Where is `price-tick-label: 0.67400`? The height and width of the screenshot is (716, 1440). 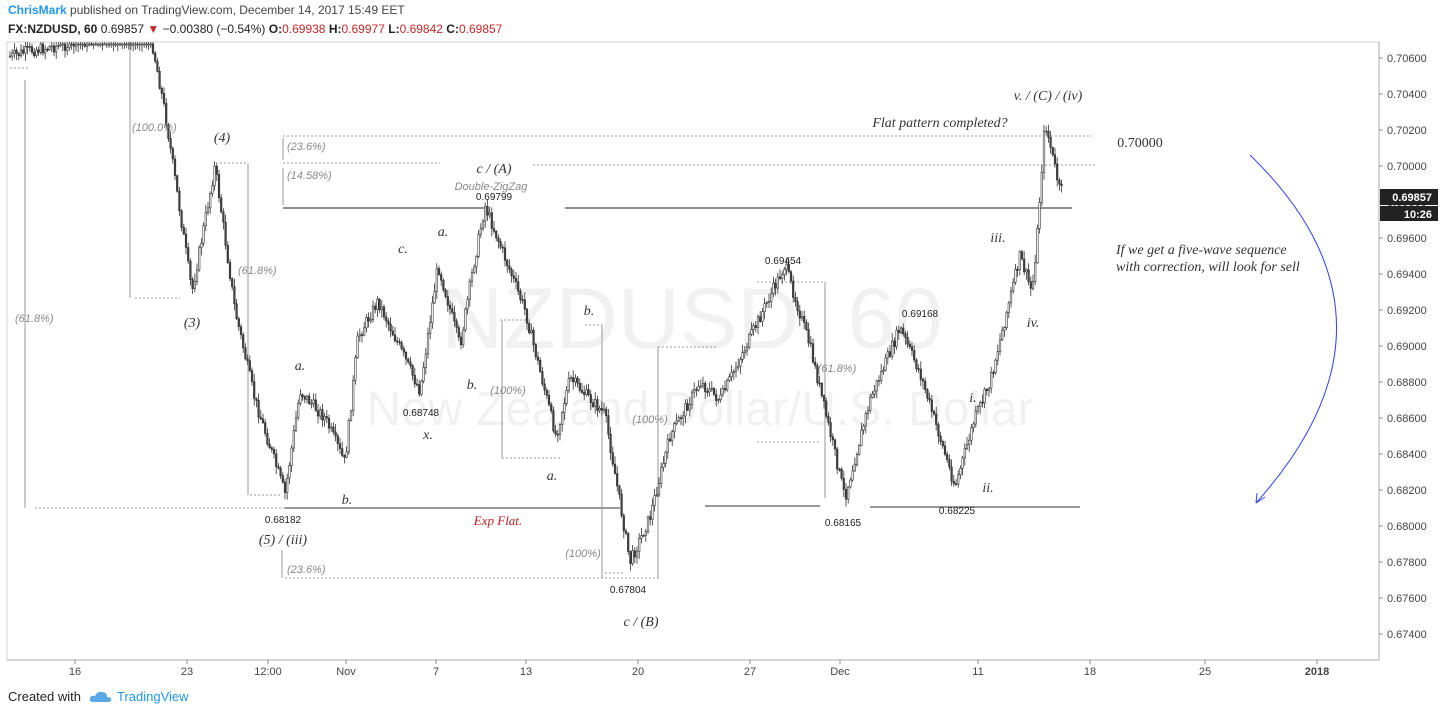 price-tick-label: 0.67400 is located at coordinates (1407, 635).